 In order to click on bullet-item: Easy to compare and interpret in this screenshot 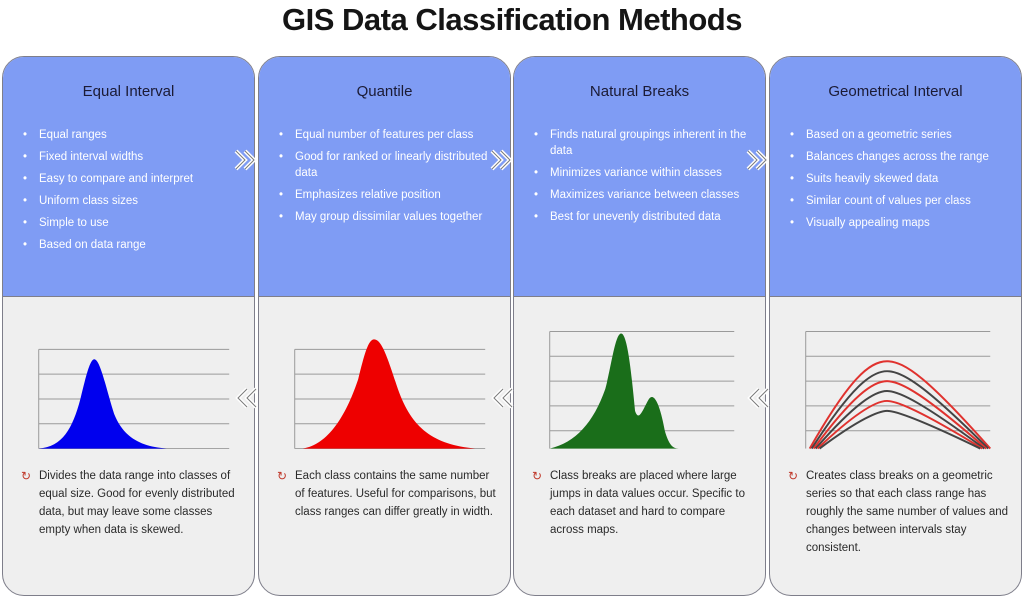, I will do `click(128, 179)`.